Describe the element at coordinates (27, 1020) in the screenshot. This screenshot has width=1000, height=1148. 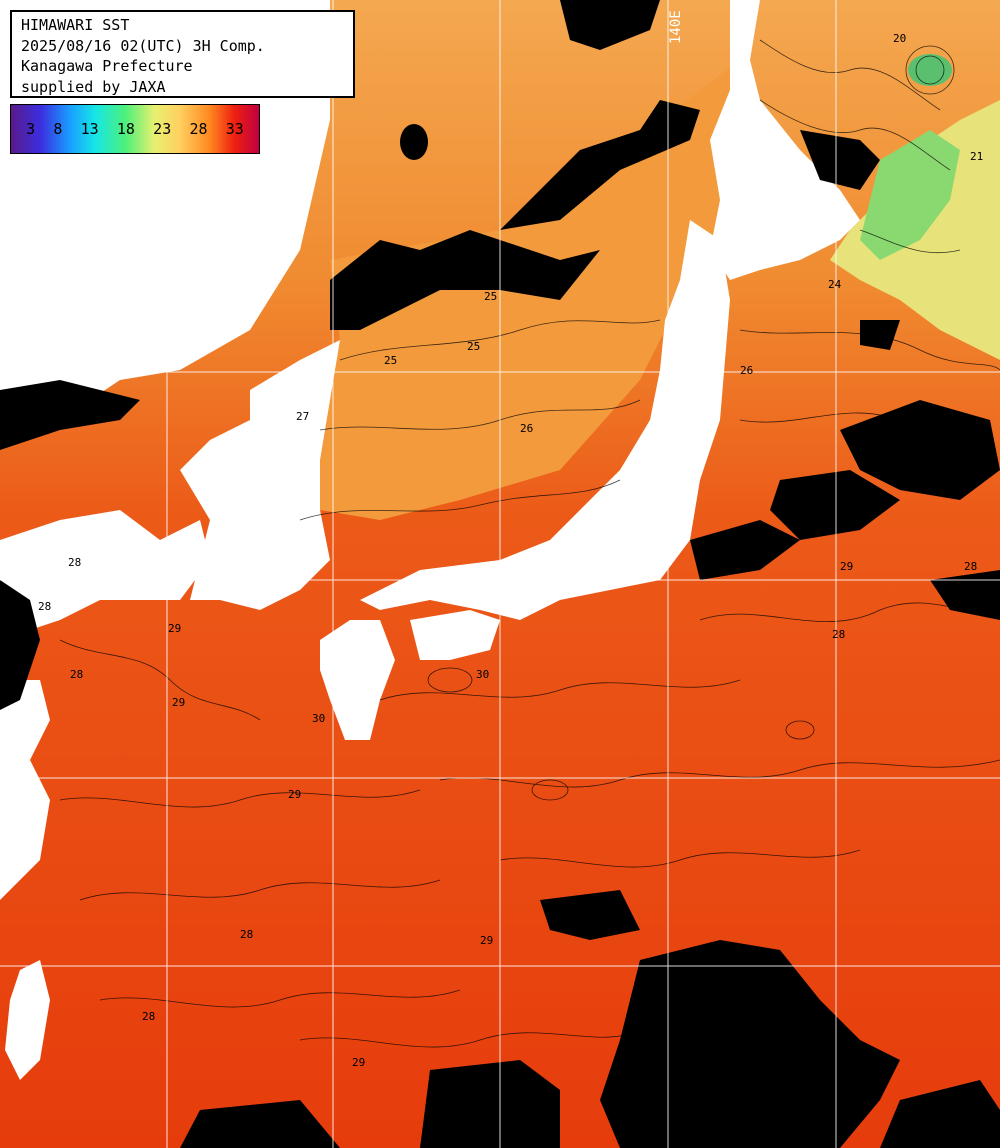
I see `taiwan-land` at that location.